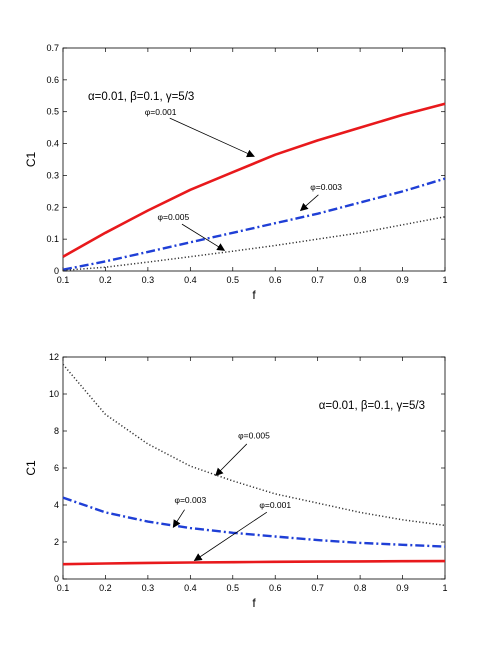 This screenshot has height=654, width=491. Describe the element at coordinates (56, 468) in the screenshot. I see `y-tick-label: 6` at that location.